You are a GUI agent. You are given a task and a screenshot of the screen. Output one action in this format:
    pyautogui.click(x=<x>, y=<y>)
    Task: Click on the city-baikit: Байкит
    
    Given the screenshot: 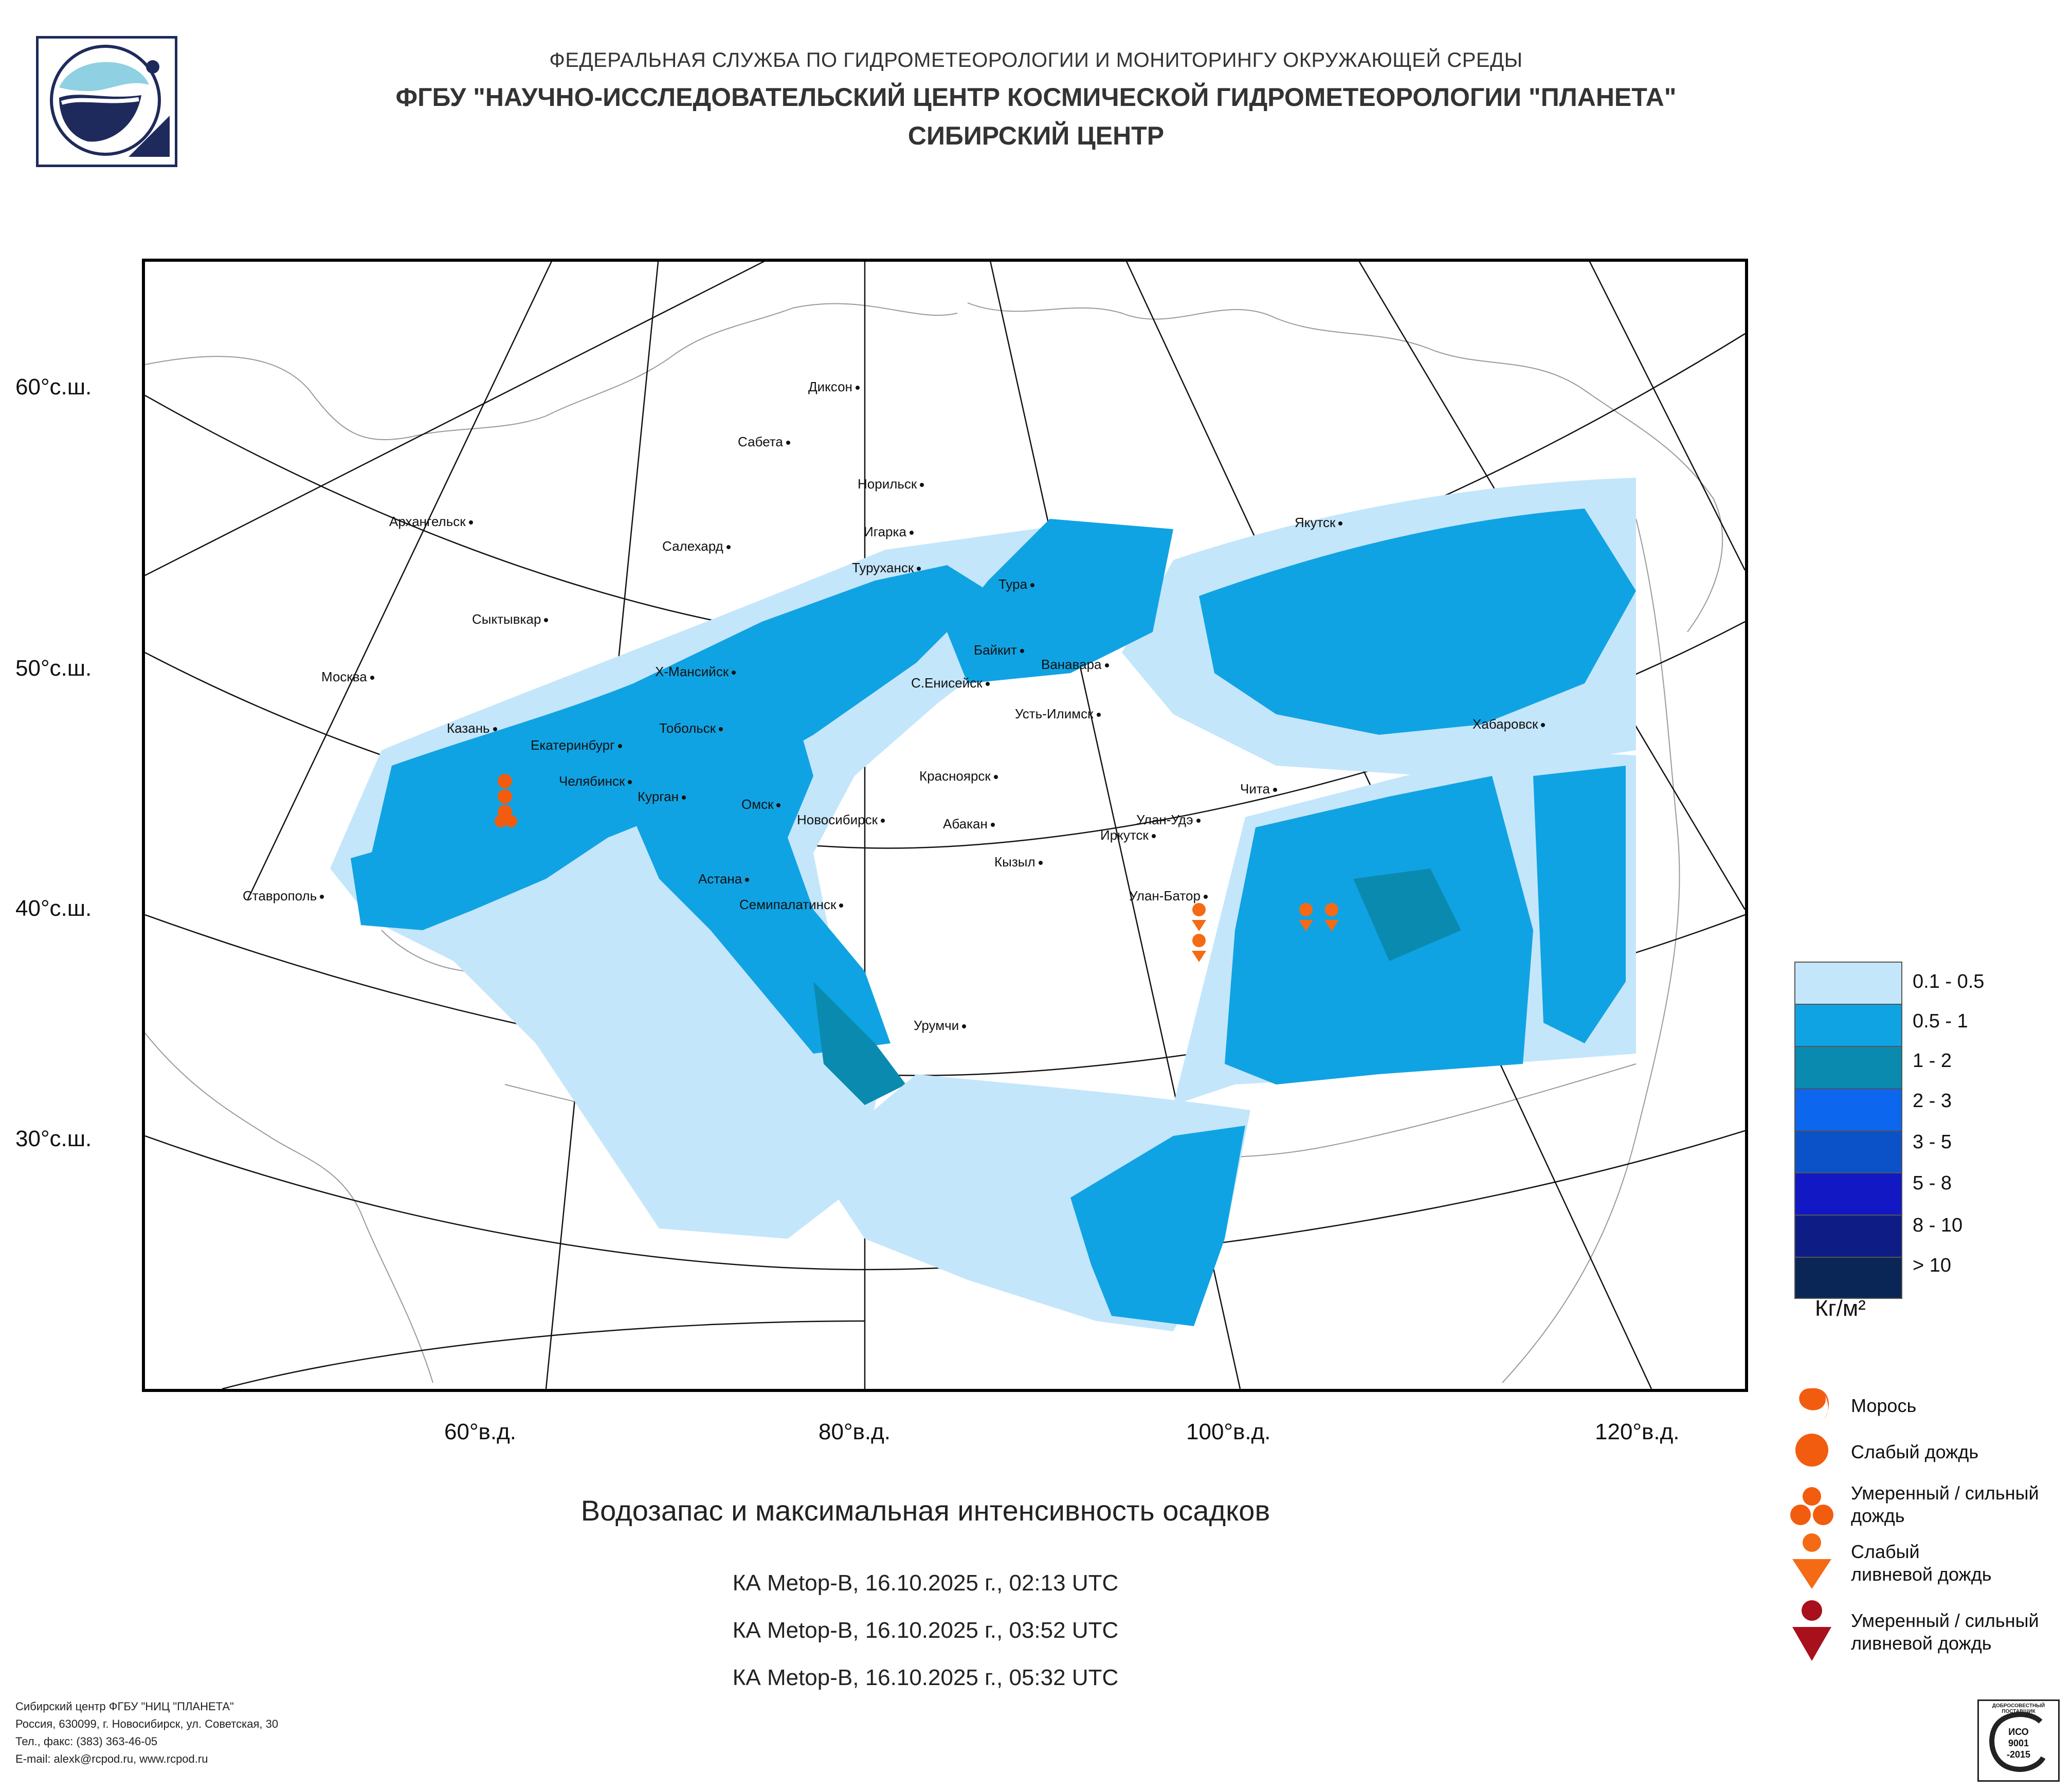 What is the action you would take?
    pyautogui.click(x=999, y=650)
    